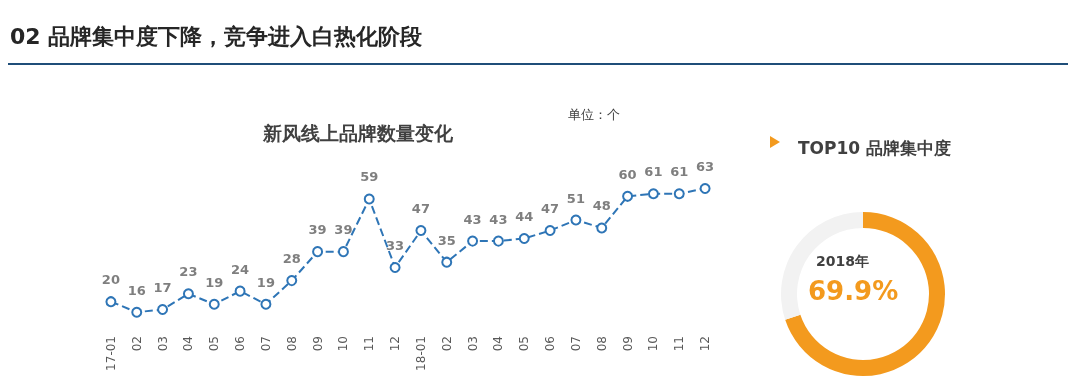 Image resolution: width=1080 pixels, height=391 pixels. I want to click on x-tick-label: 17-01, so click(110, 353).